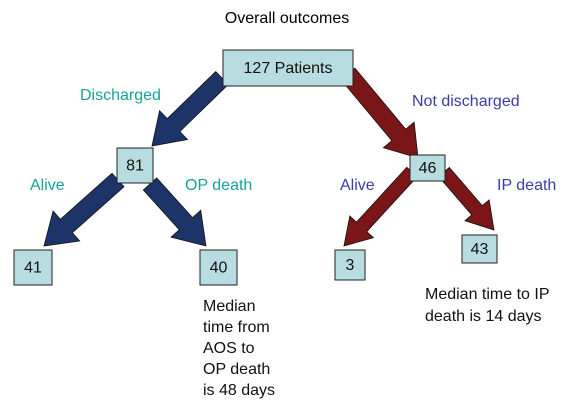  I want to click on note-line: Median, so click(229, 306).